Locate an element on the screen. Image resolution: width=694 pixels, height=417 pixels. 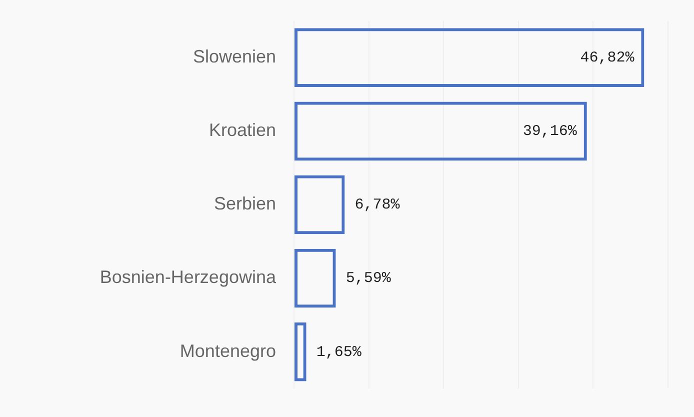
y-tick-label: Bosnien-Herzegowina is located at coordinates (188, 277).